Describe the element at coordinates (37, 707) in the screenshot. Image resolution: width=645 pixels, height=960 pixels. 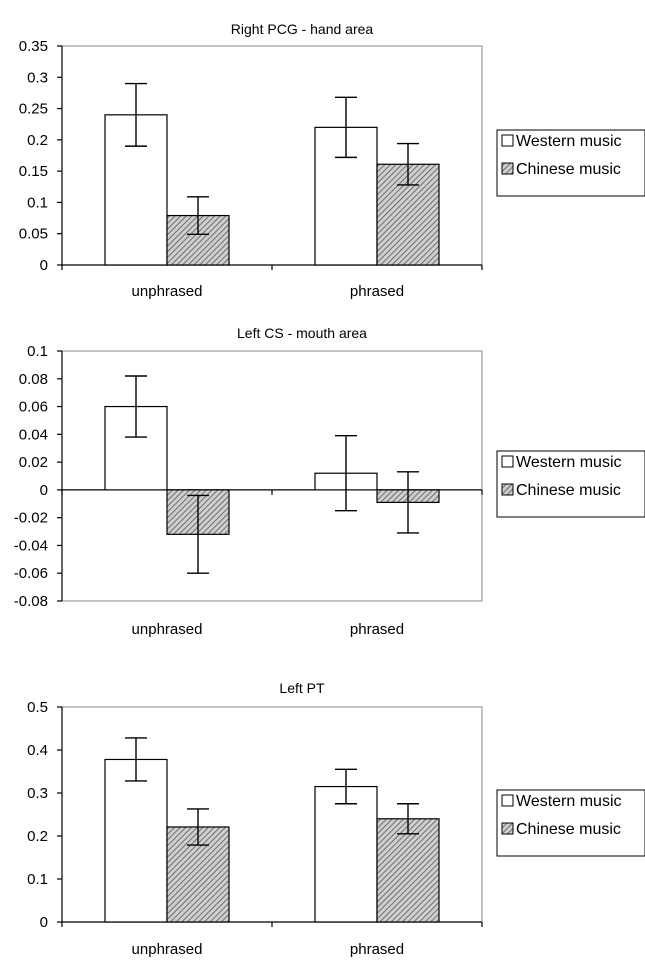
I see `y-tick-label: 0.5` at that location.